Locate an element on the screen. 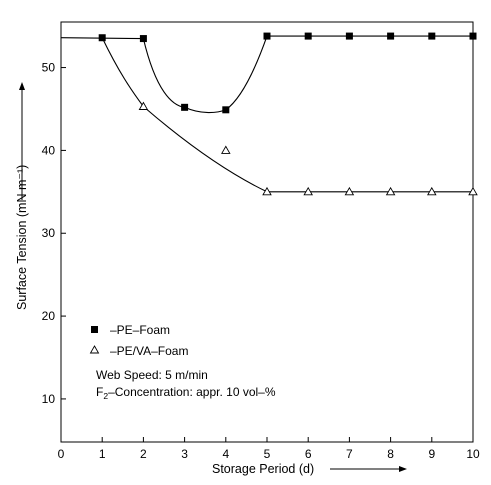  x-tick-label: 5 is located at coordinates (267, 454).